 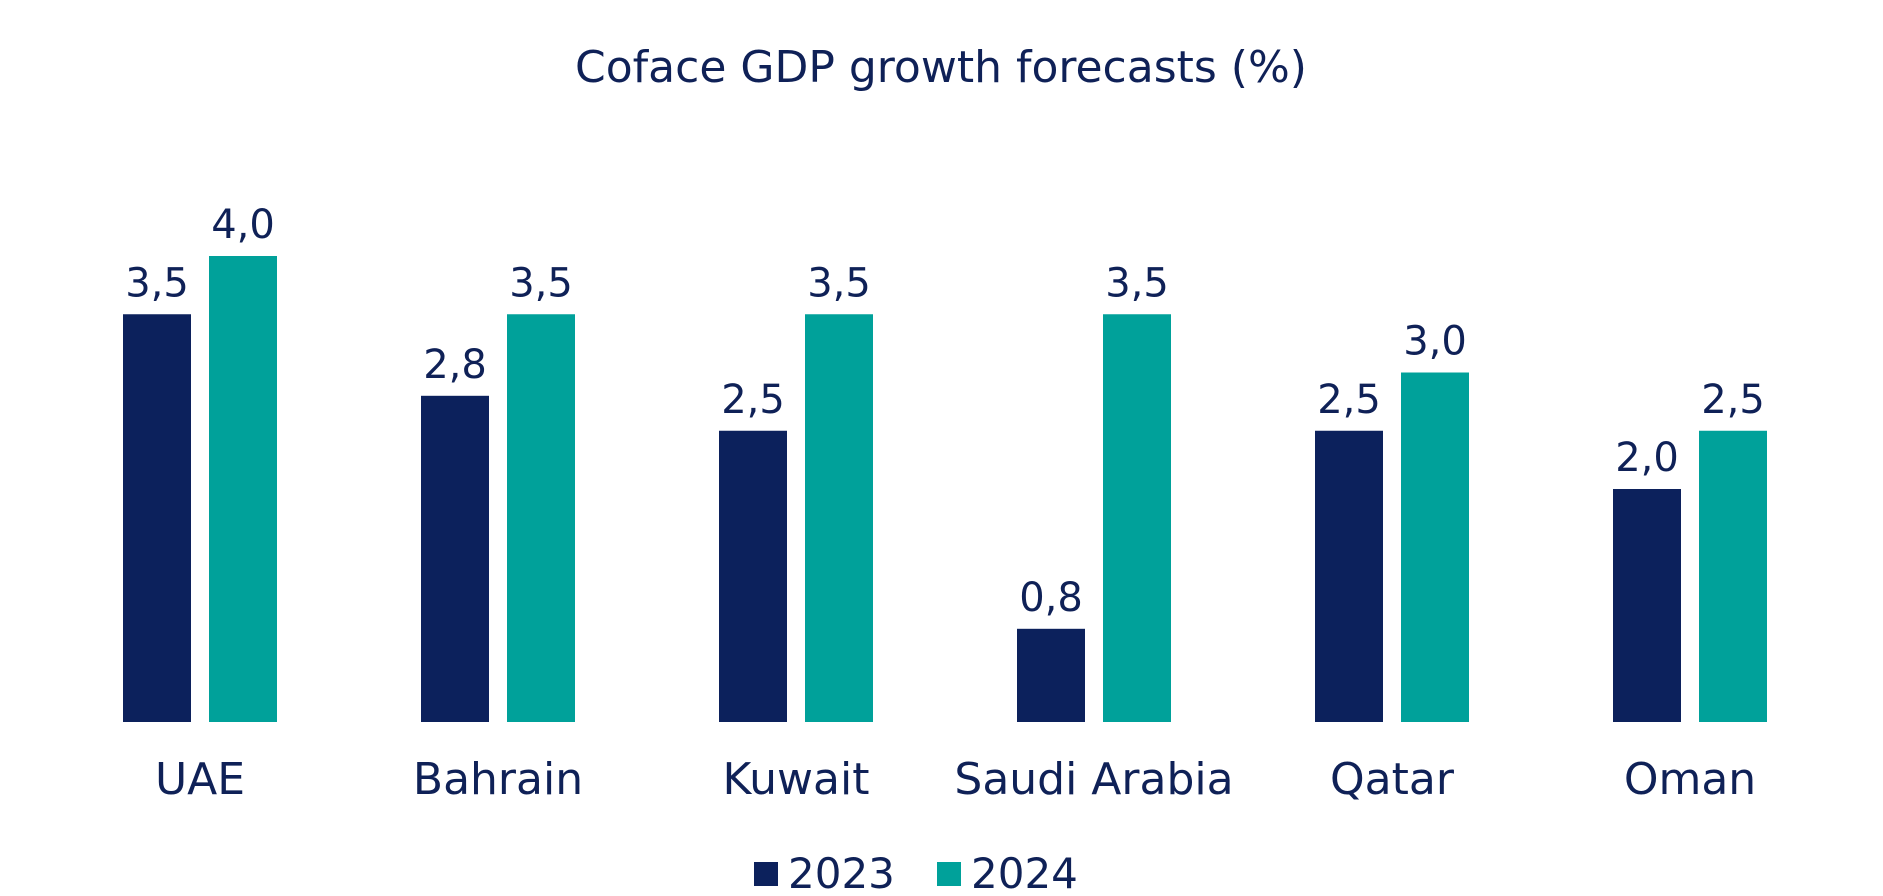 What do you see at coordinates (916, 872) in the screenshot?
I see `legend: 2023 2024` at bounding box center [916, 872].